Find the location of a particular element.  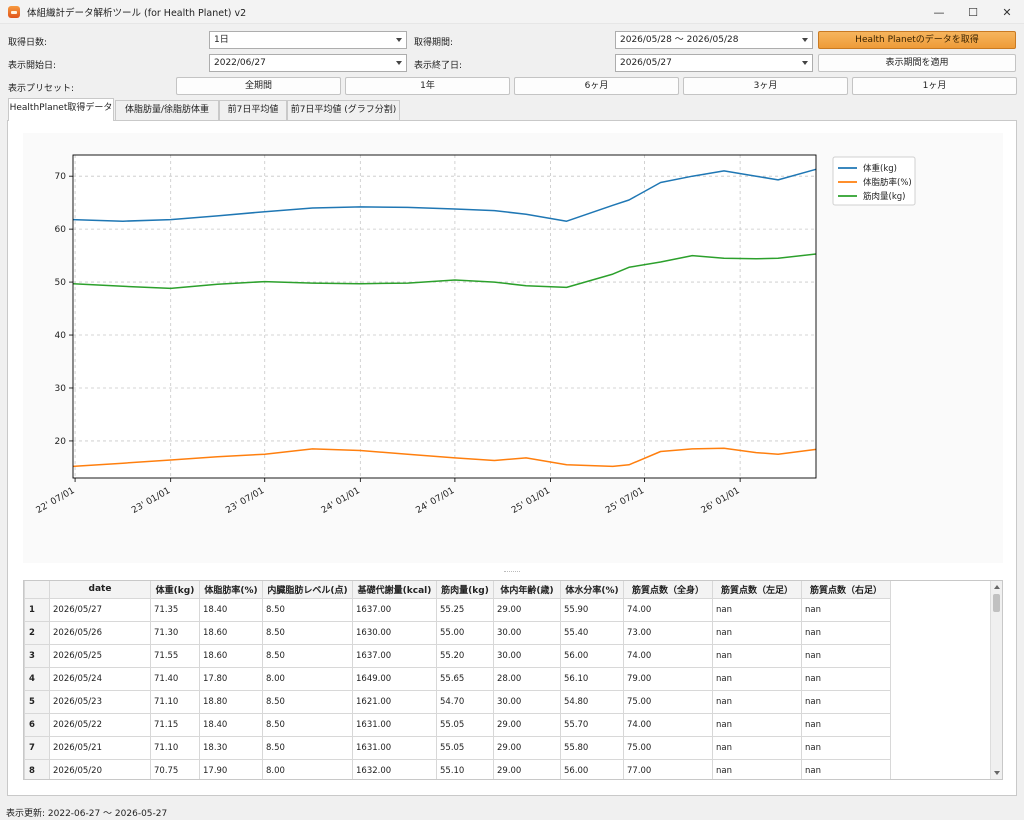

scroll-up-icon is located at coordinates (997, 587).